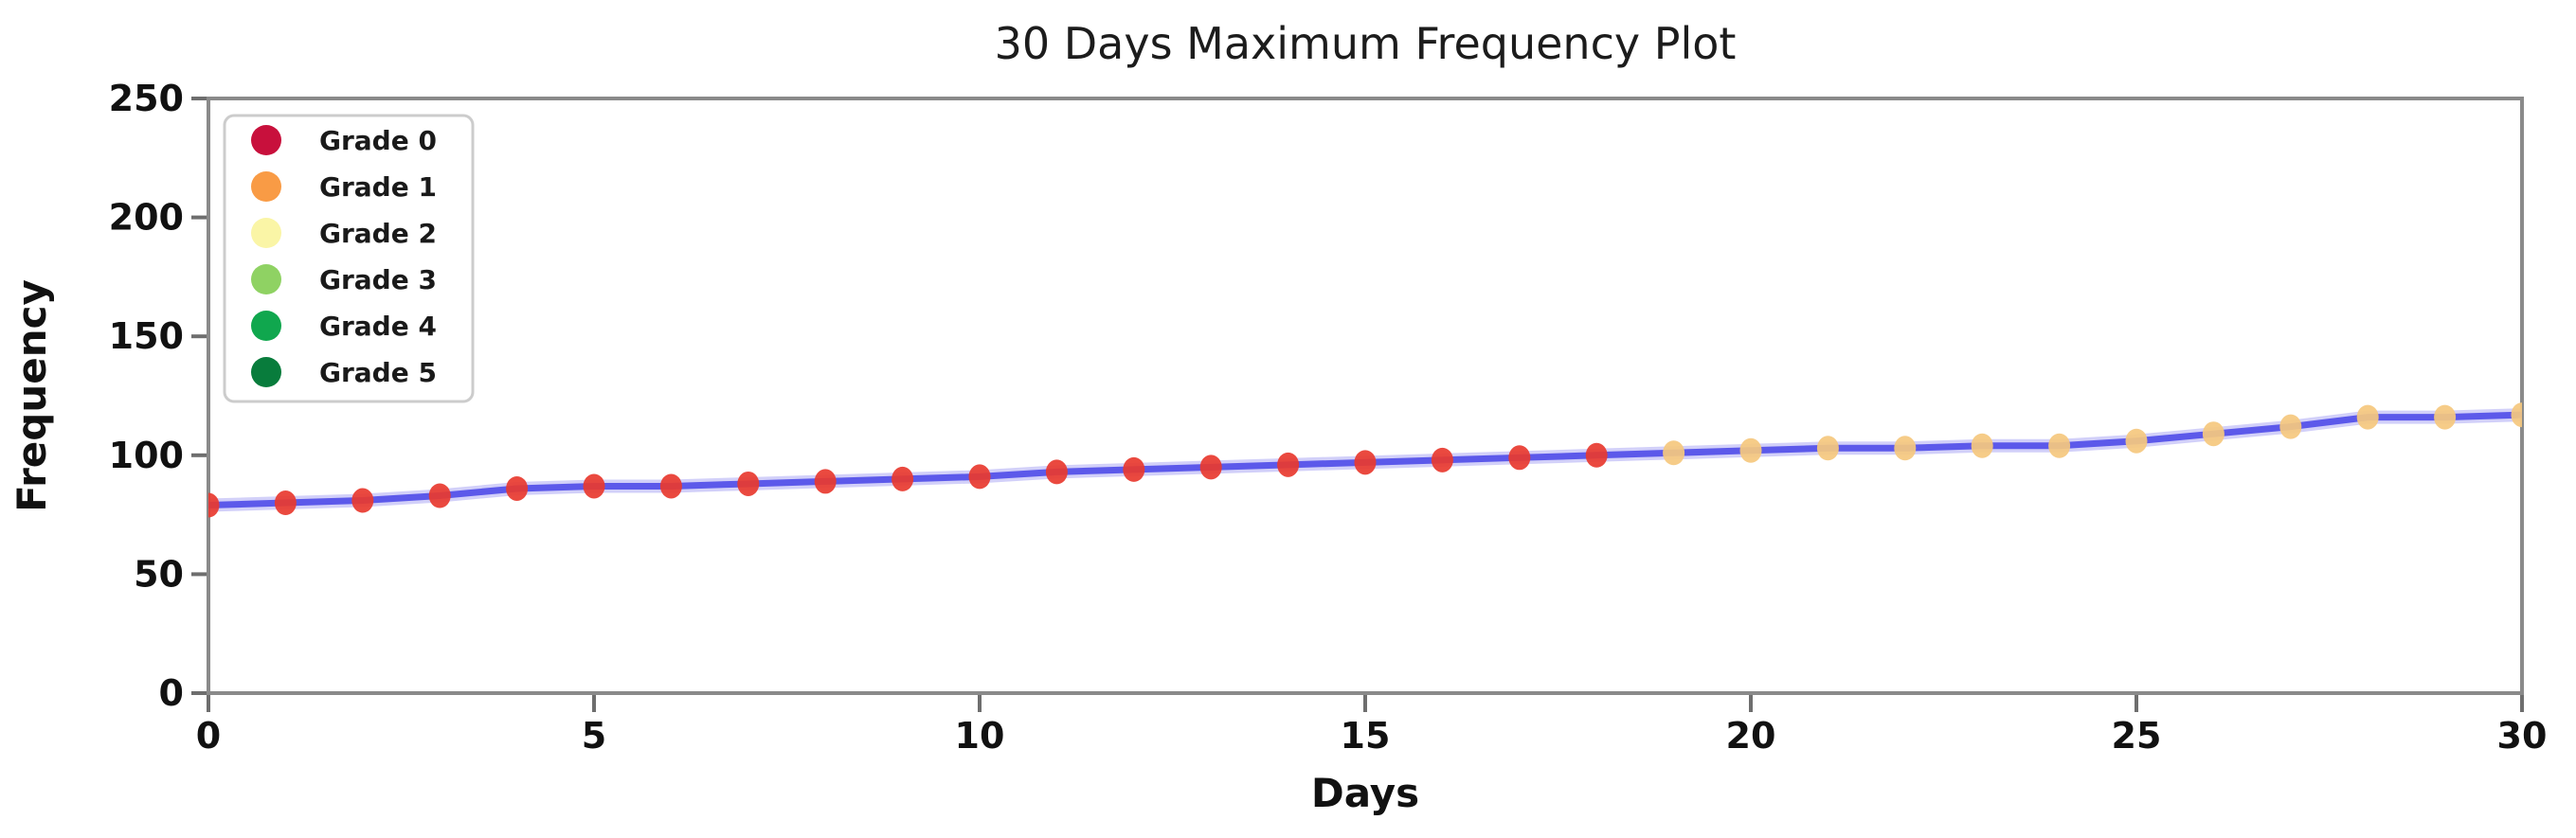  Describe the element at coordinates (1365, 793) in the screenshot. I see `x-axis-label: Days` at that location.